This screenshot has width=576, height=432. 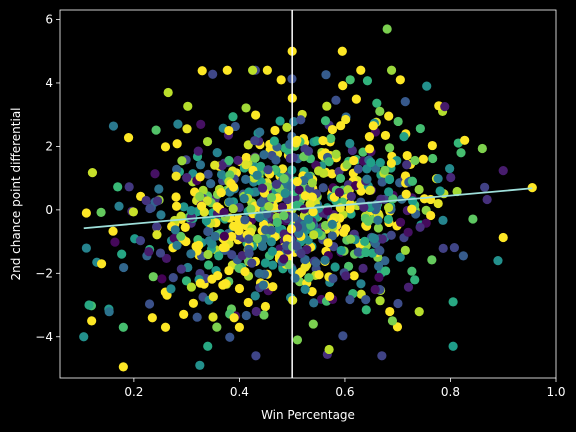 What do you see at coordinates (344, 392) in the screenshot?
I see `x-tick-label: 0.6` at bounding box center [344, 392].